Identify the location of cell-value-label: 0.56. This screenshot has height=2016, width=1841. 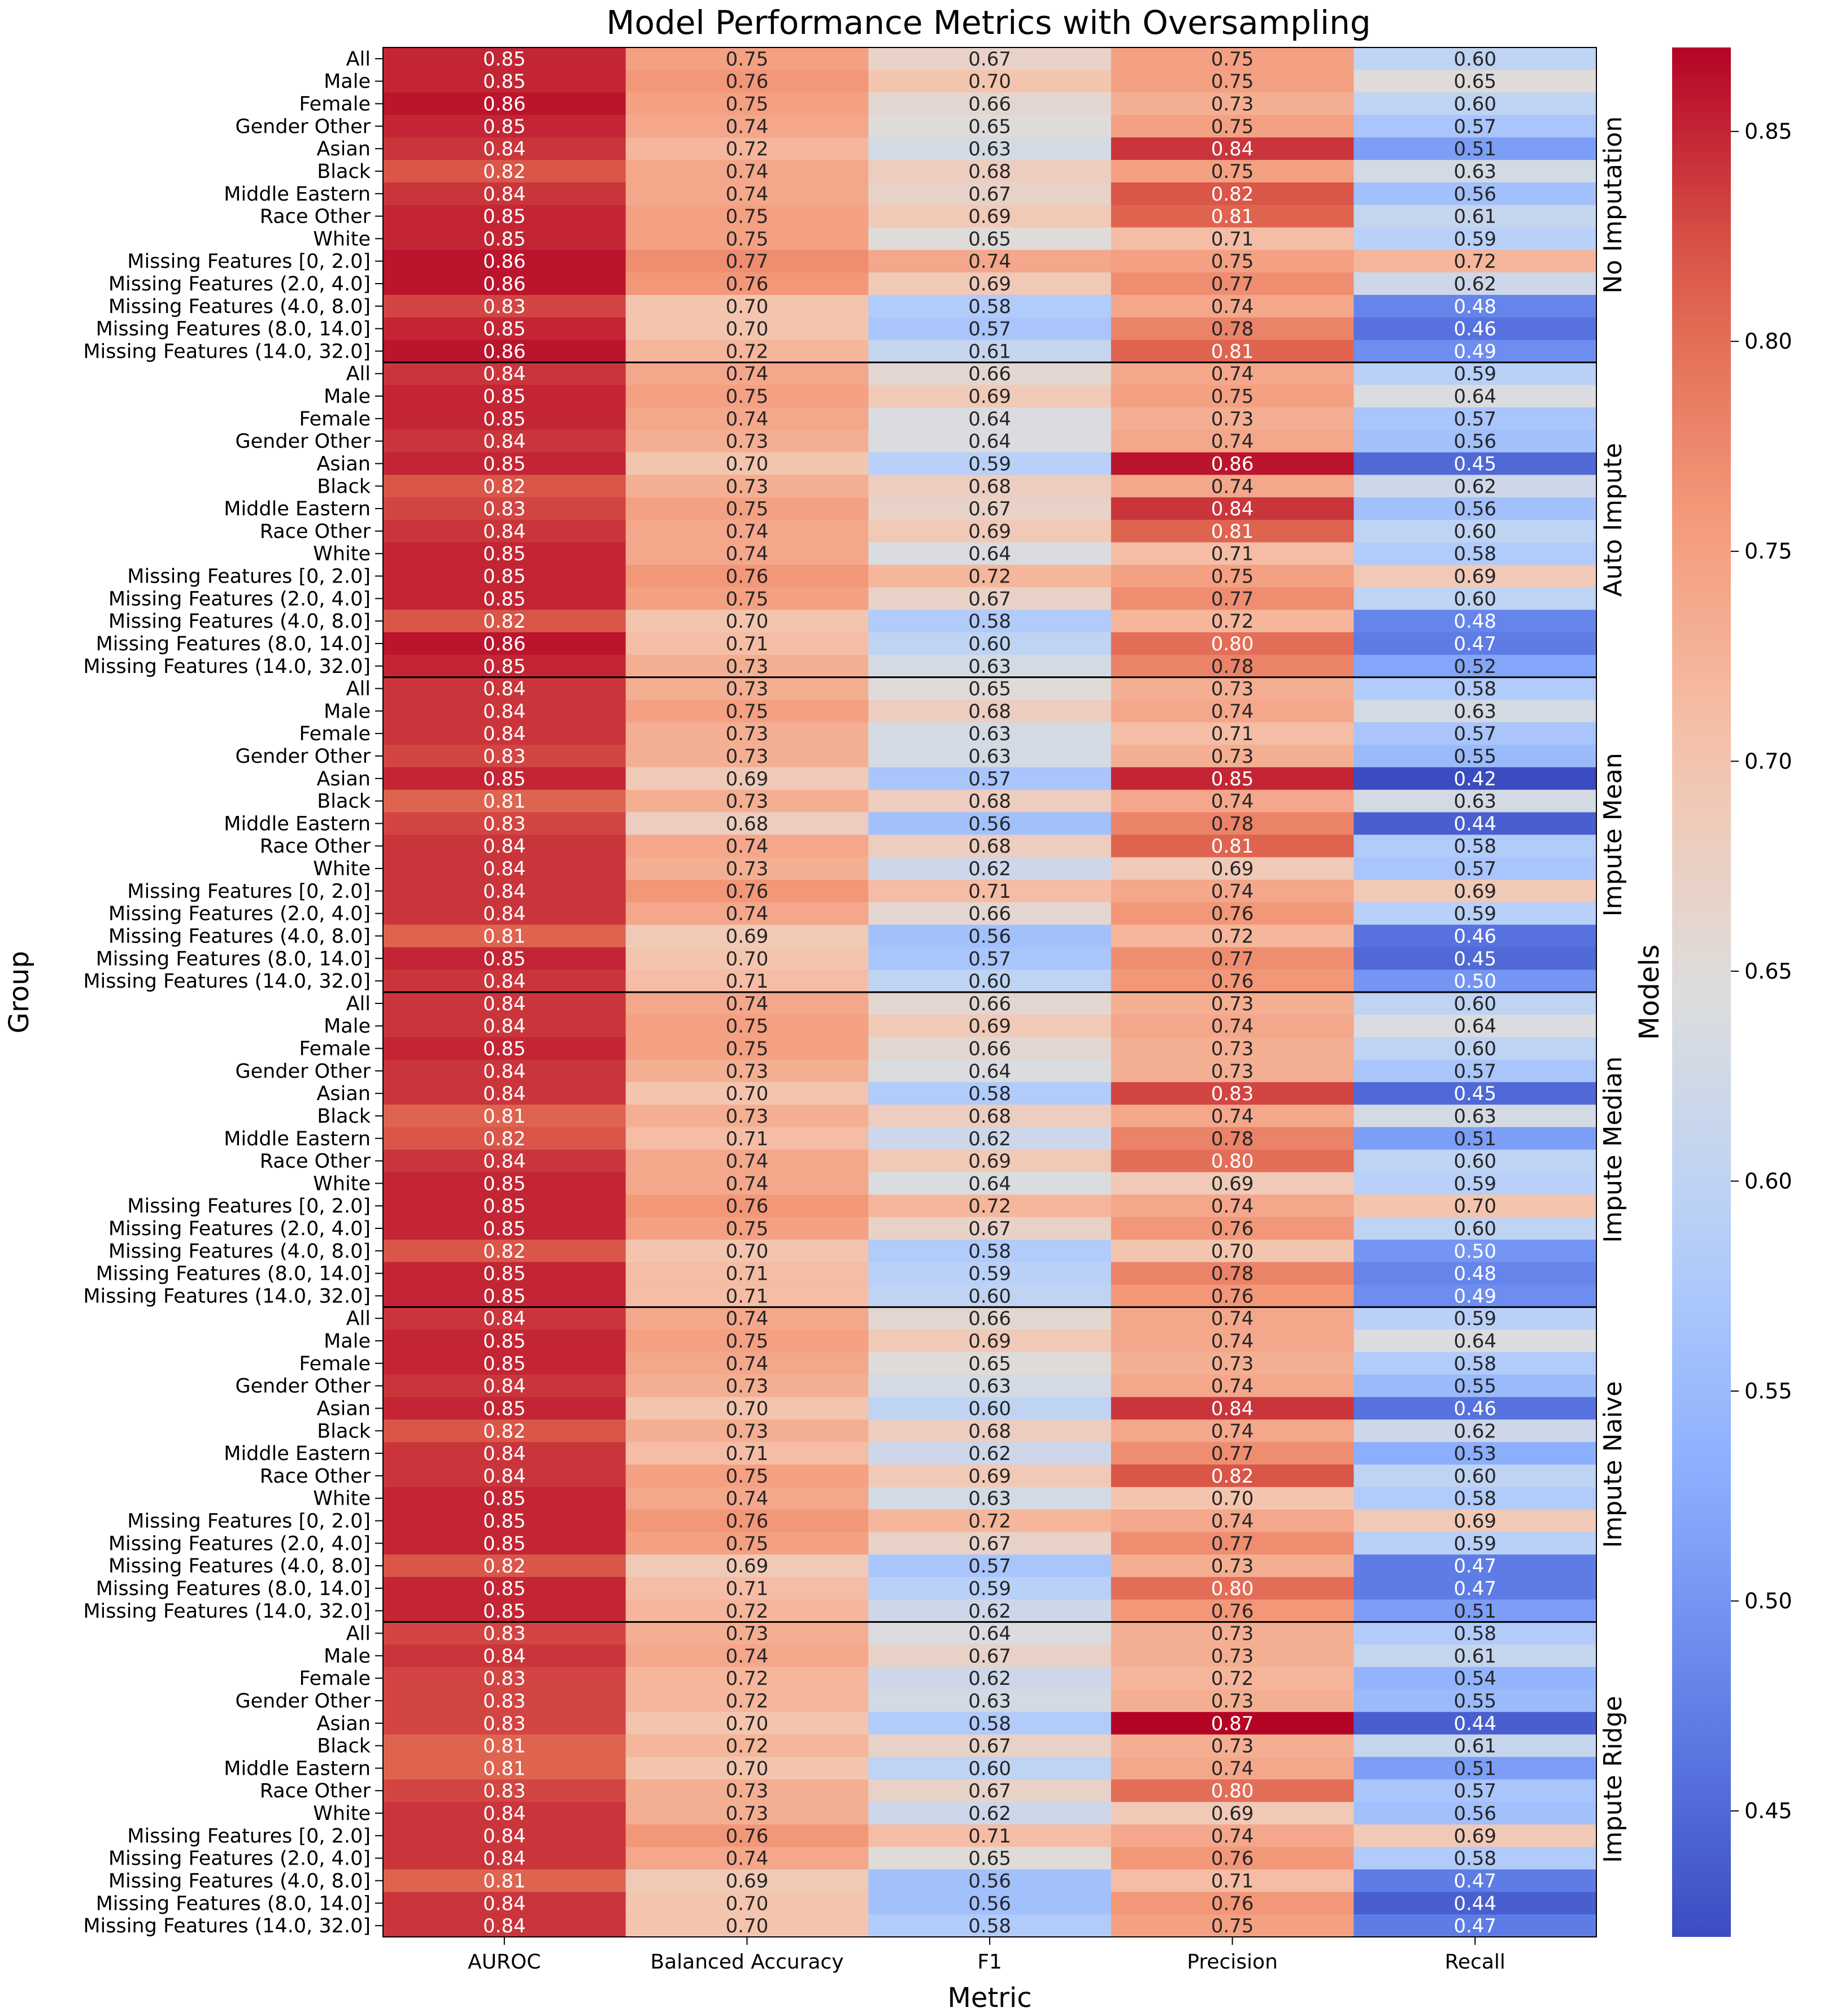
(1474, 442).